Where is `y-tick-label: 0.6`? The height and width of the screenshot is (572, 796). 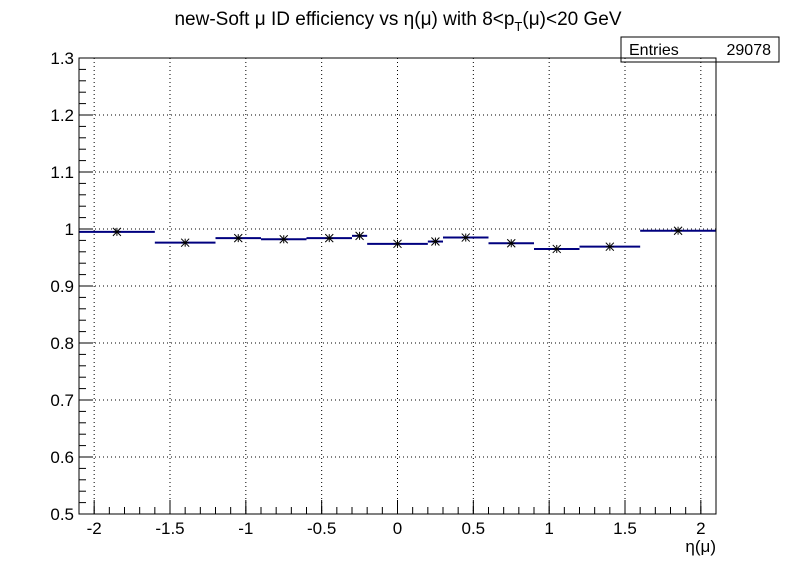
y-tick-label: 0.6 is located at coordinates (62, 457).